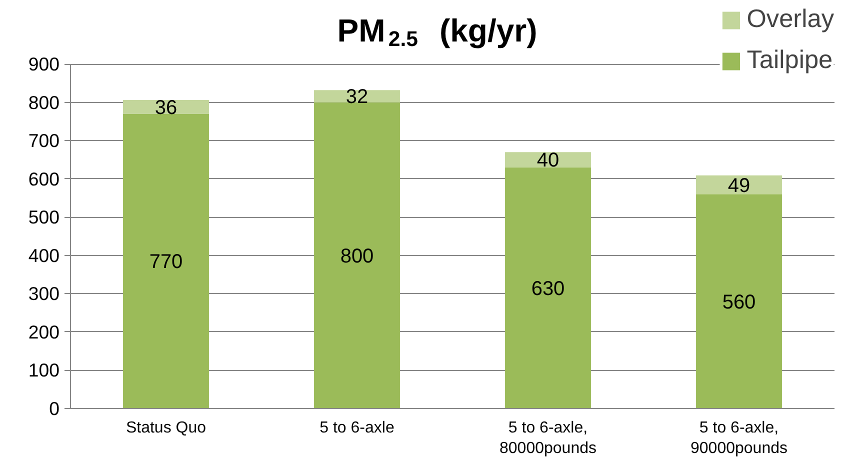 The height and width of the screenshot is (468, 844). I want to click on y-tick-label: 400, so click(44, 255).